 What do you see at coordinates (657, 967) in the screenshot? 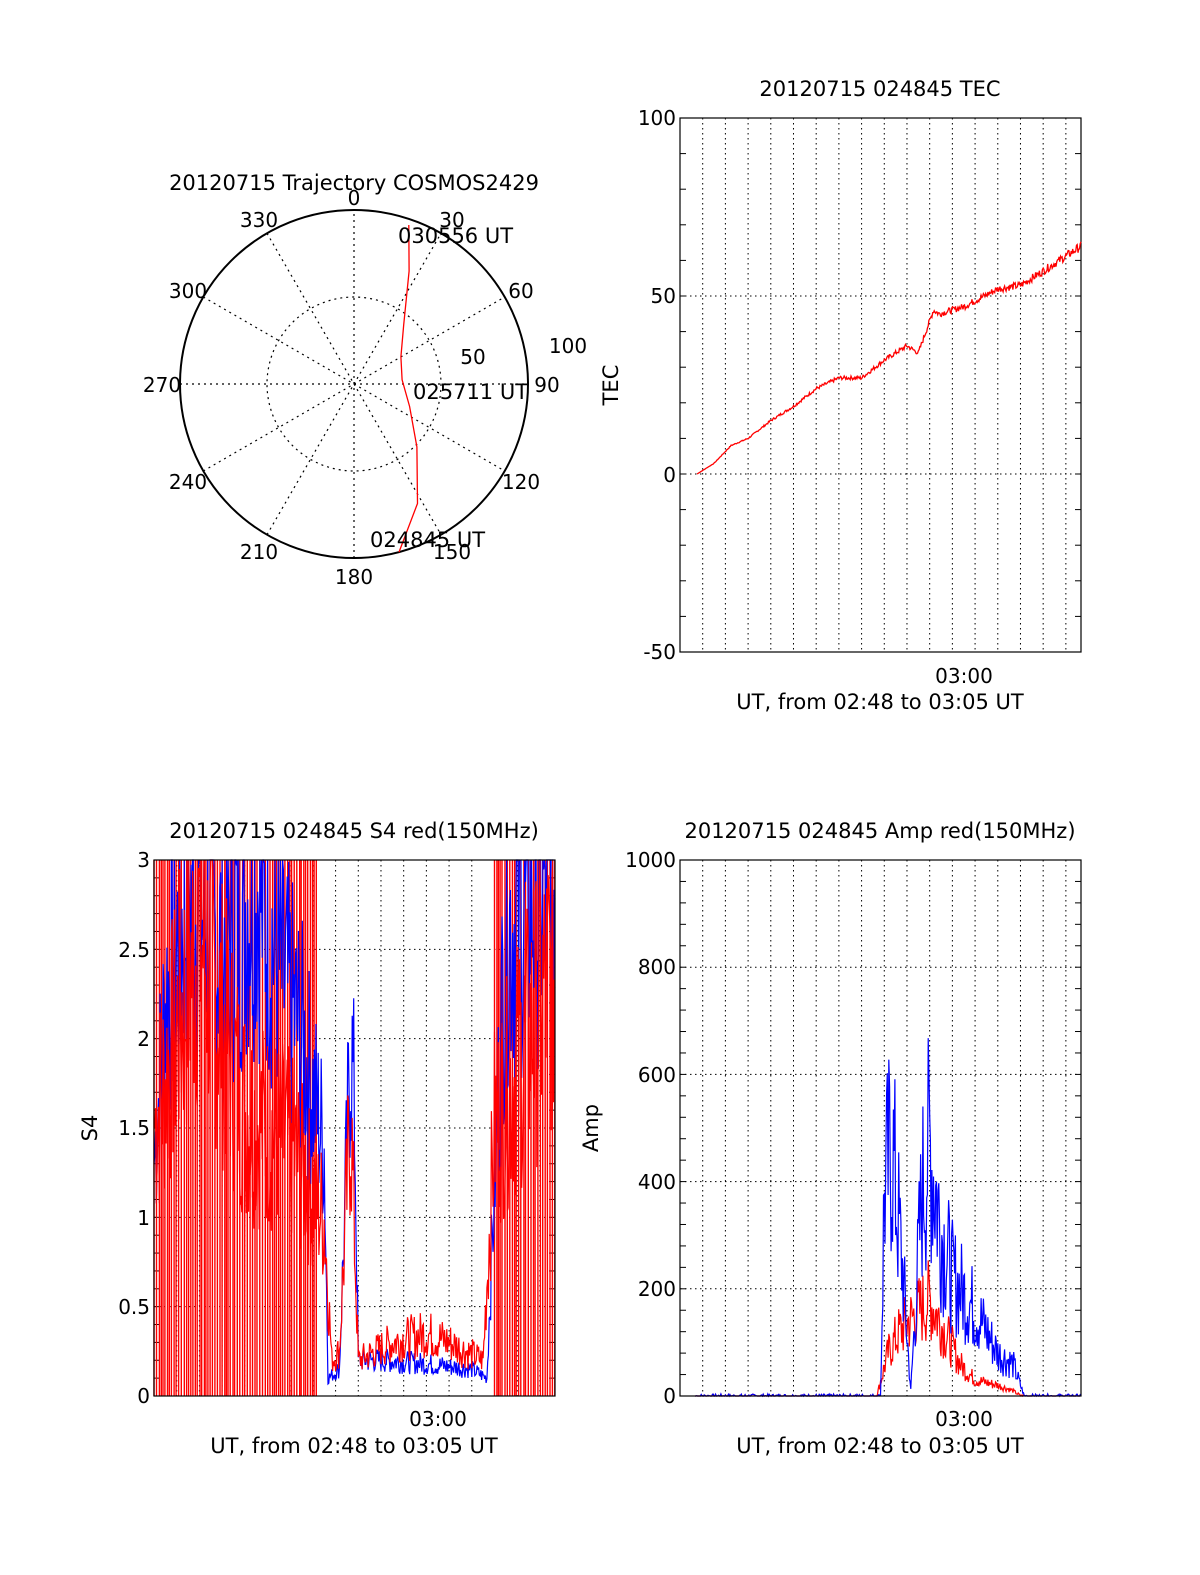
I see `amp-ytick: 800` at bounding box center [657, 967].